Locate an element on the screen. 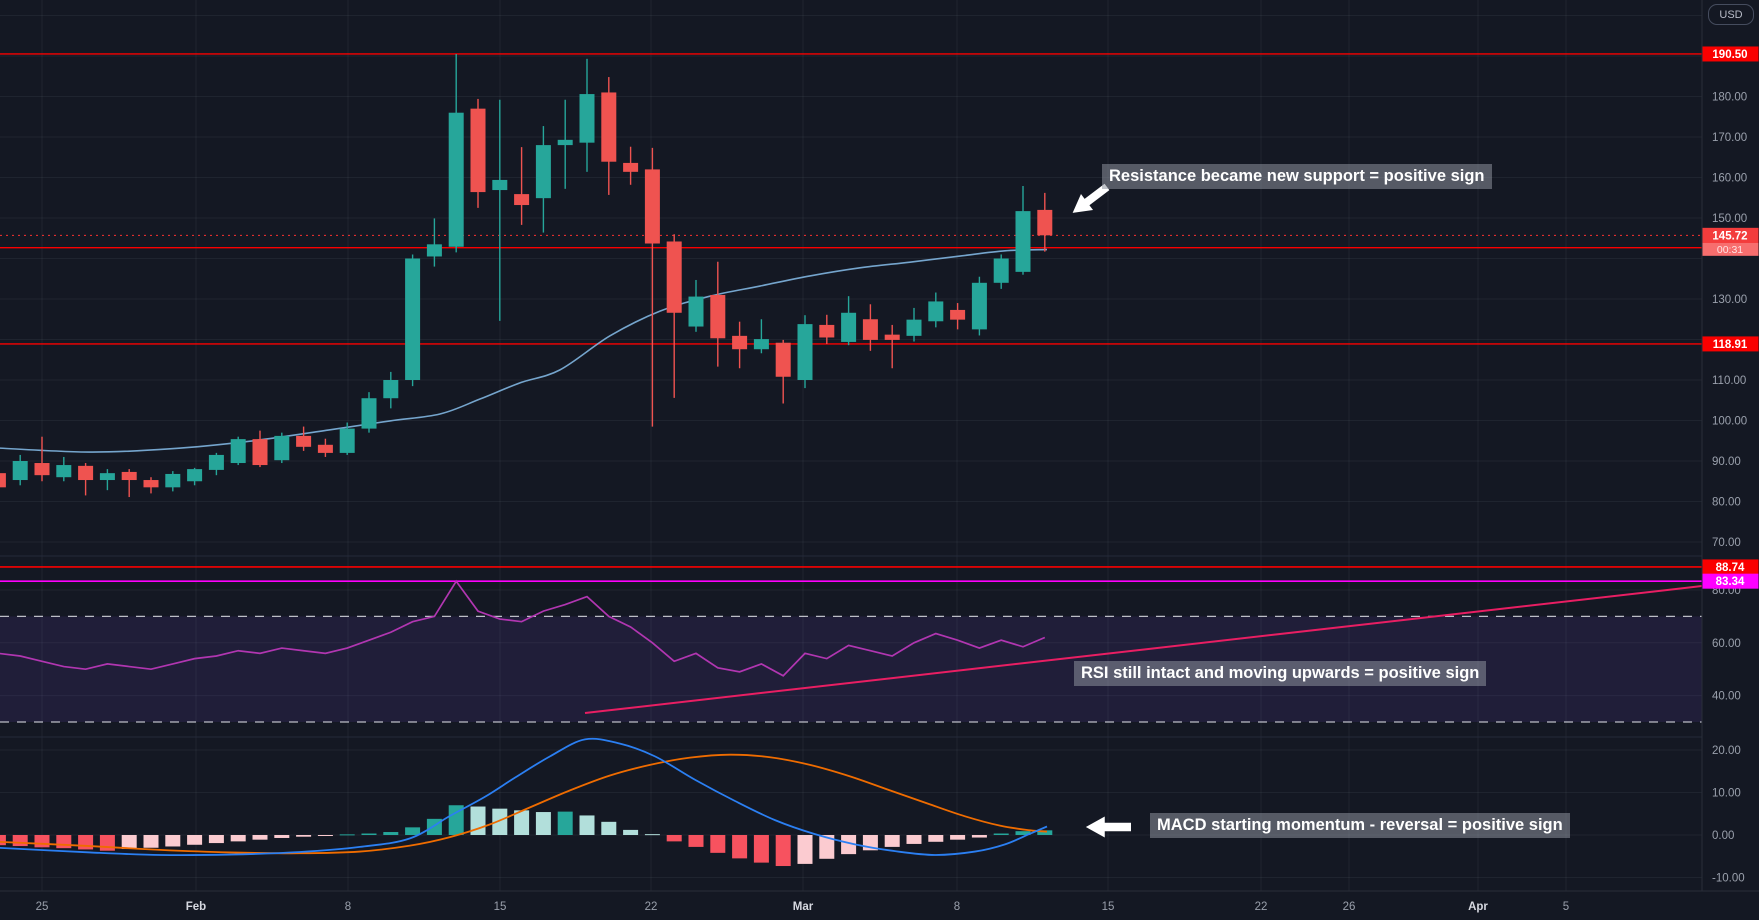  time-tick-label: 22 is located at coordinates (651, 907).